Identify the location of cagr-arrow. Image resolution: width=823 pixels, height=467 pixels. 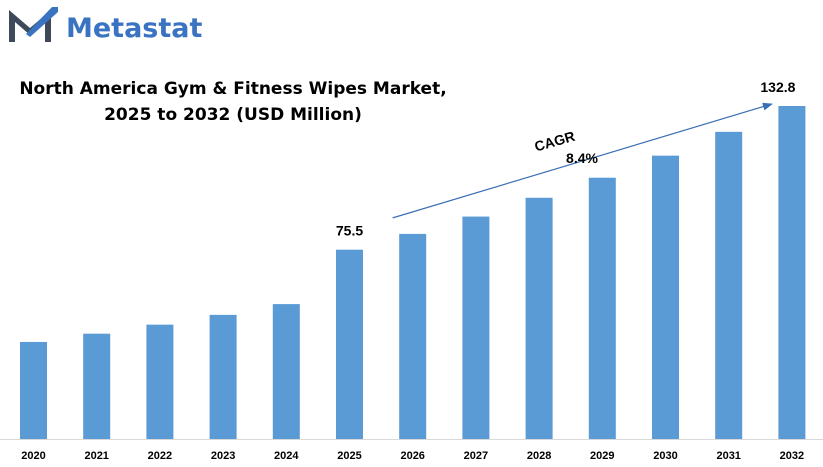
(582, 160).